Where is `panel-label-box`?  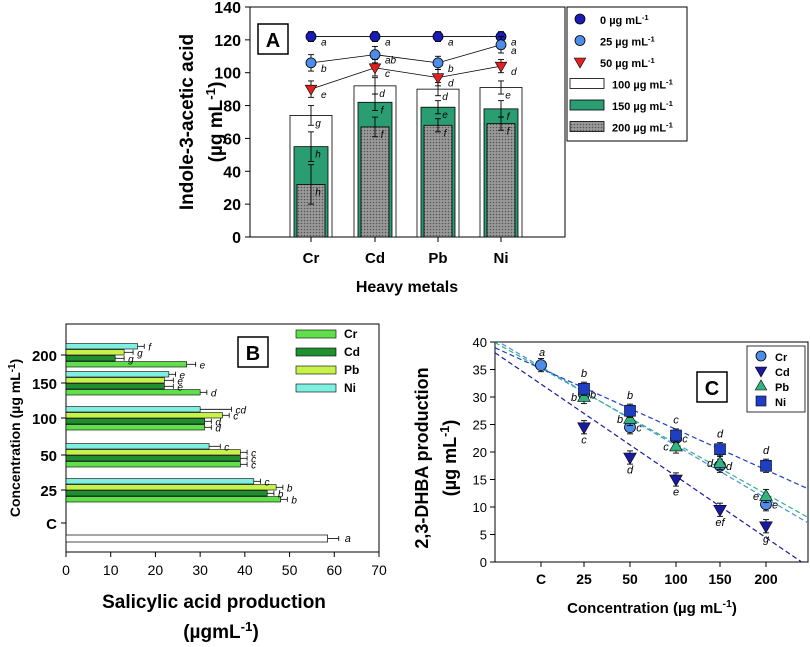 panel-label-box is located at coordinates (253, 352).